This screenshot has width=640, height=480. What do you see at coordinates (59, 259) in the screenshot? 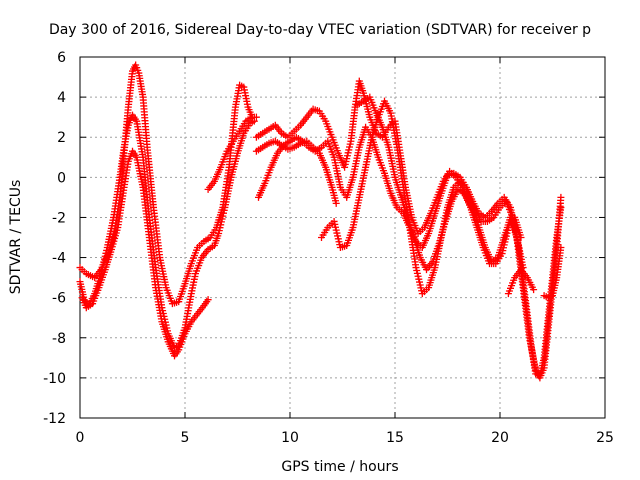
I see `y-tick-label: -4` at bounding box center [59, 259].